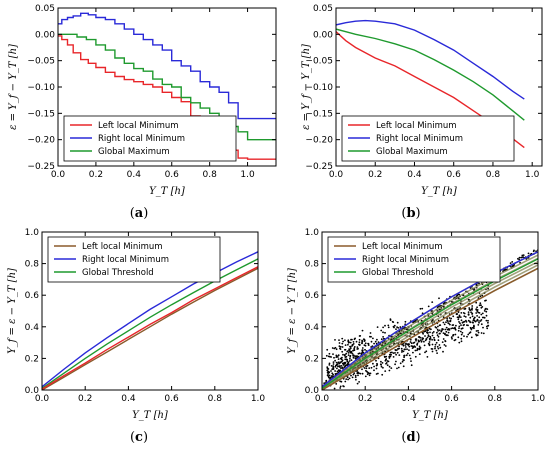 This screenshot has height=449, width=550. Describe the element at coordinates (312, 391) in the screenshot. I see `y-tick-label: 0.0` at that location.